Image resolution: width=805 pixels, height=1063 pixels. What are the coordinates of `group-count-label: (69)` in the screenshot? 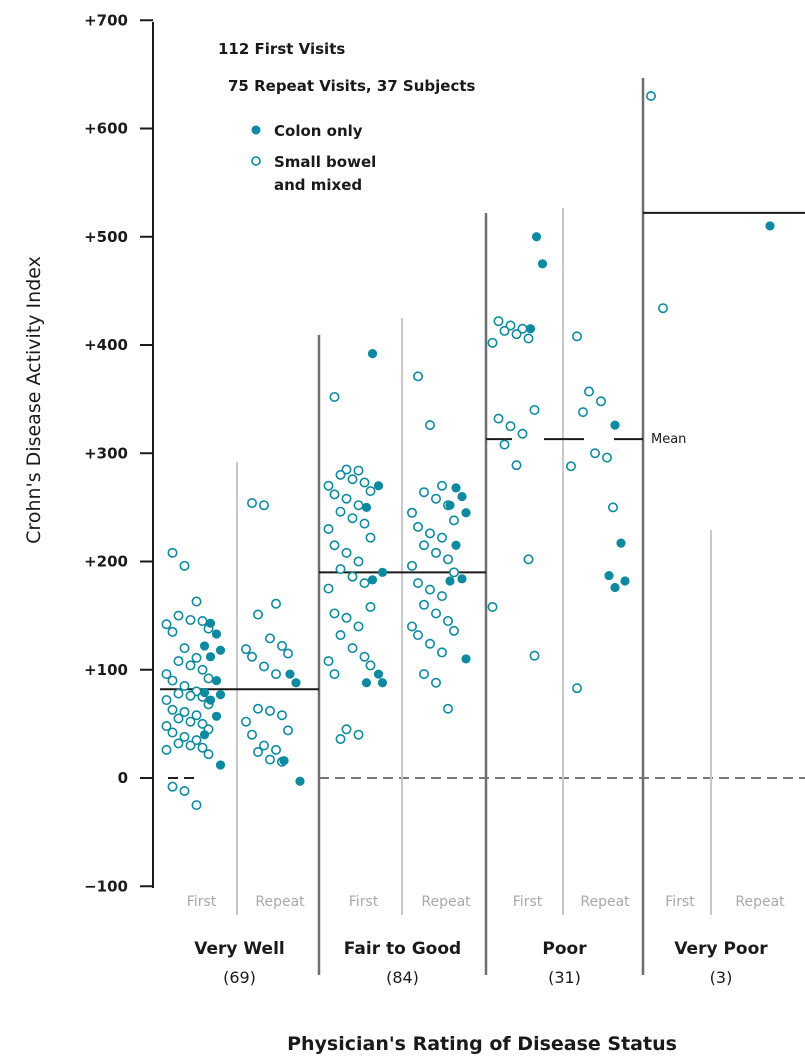 It's located at (239, 977).